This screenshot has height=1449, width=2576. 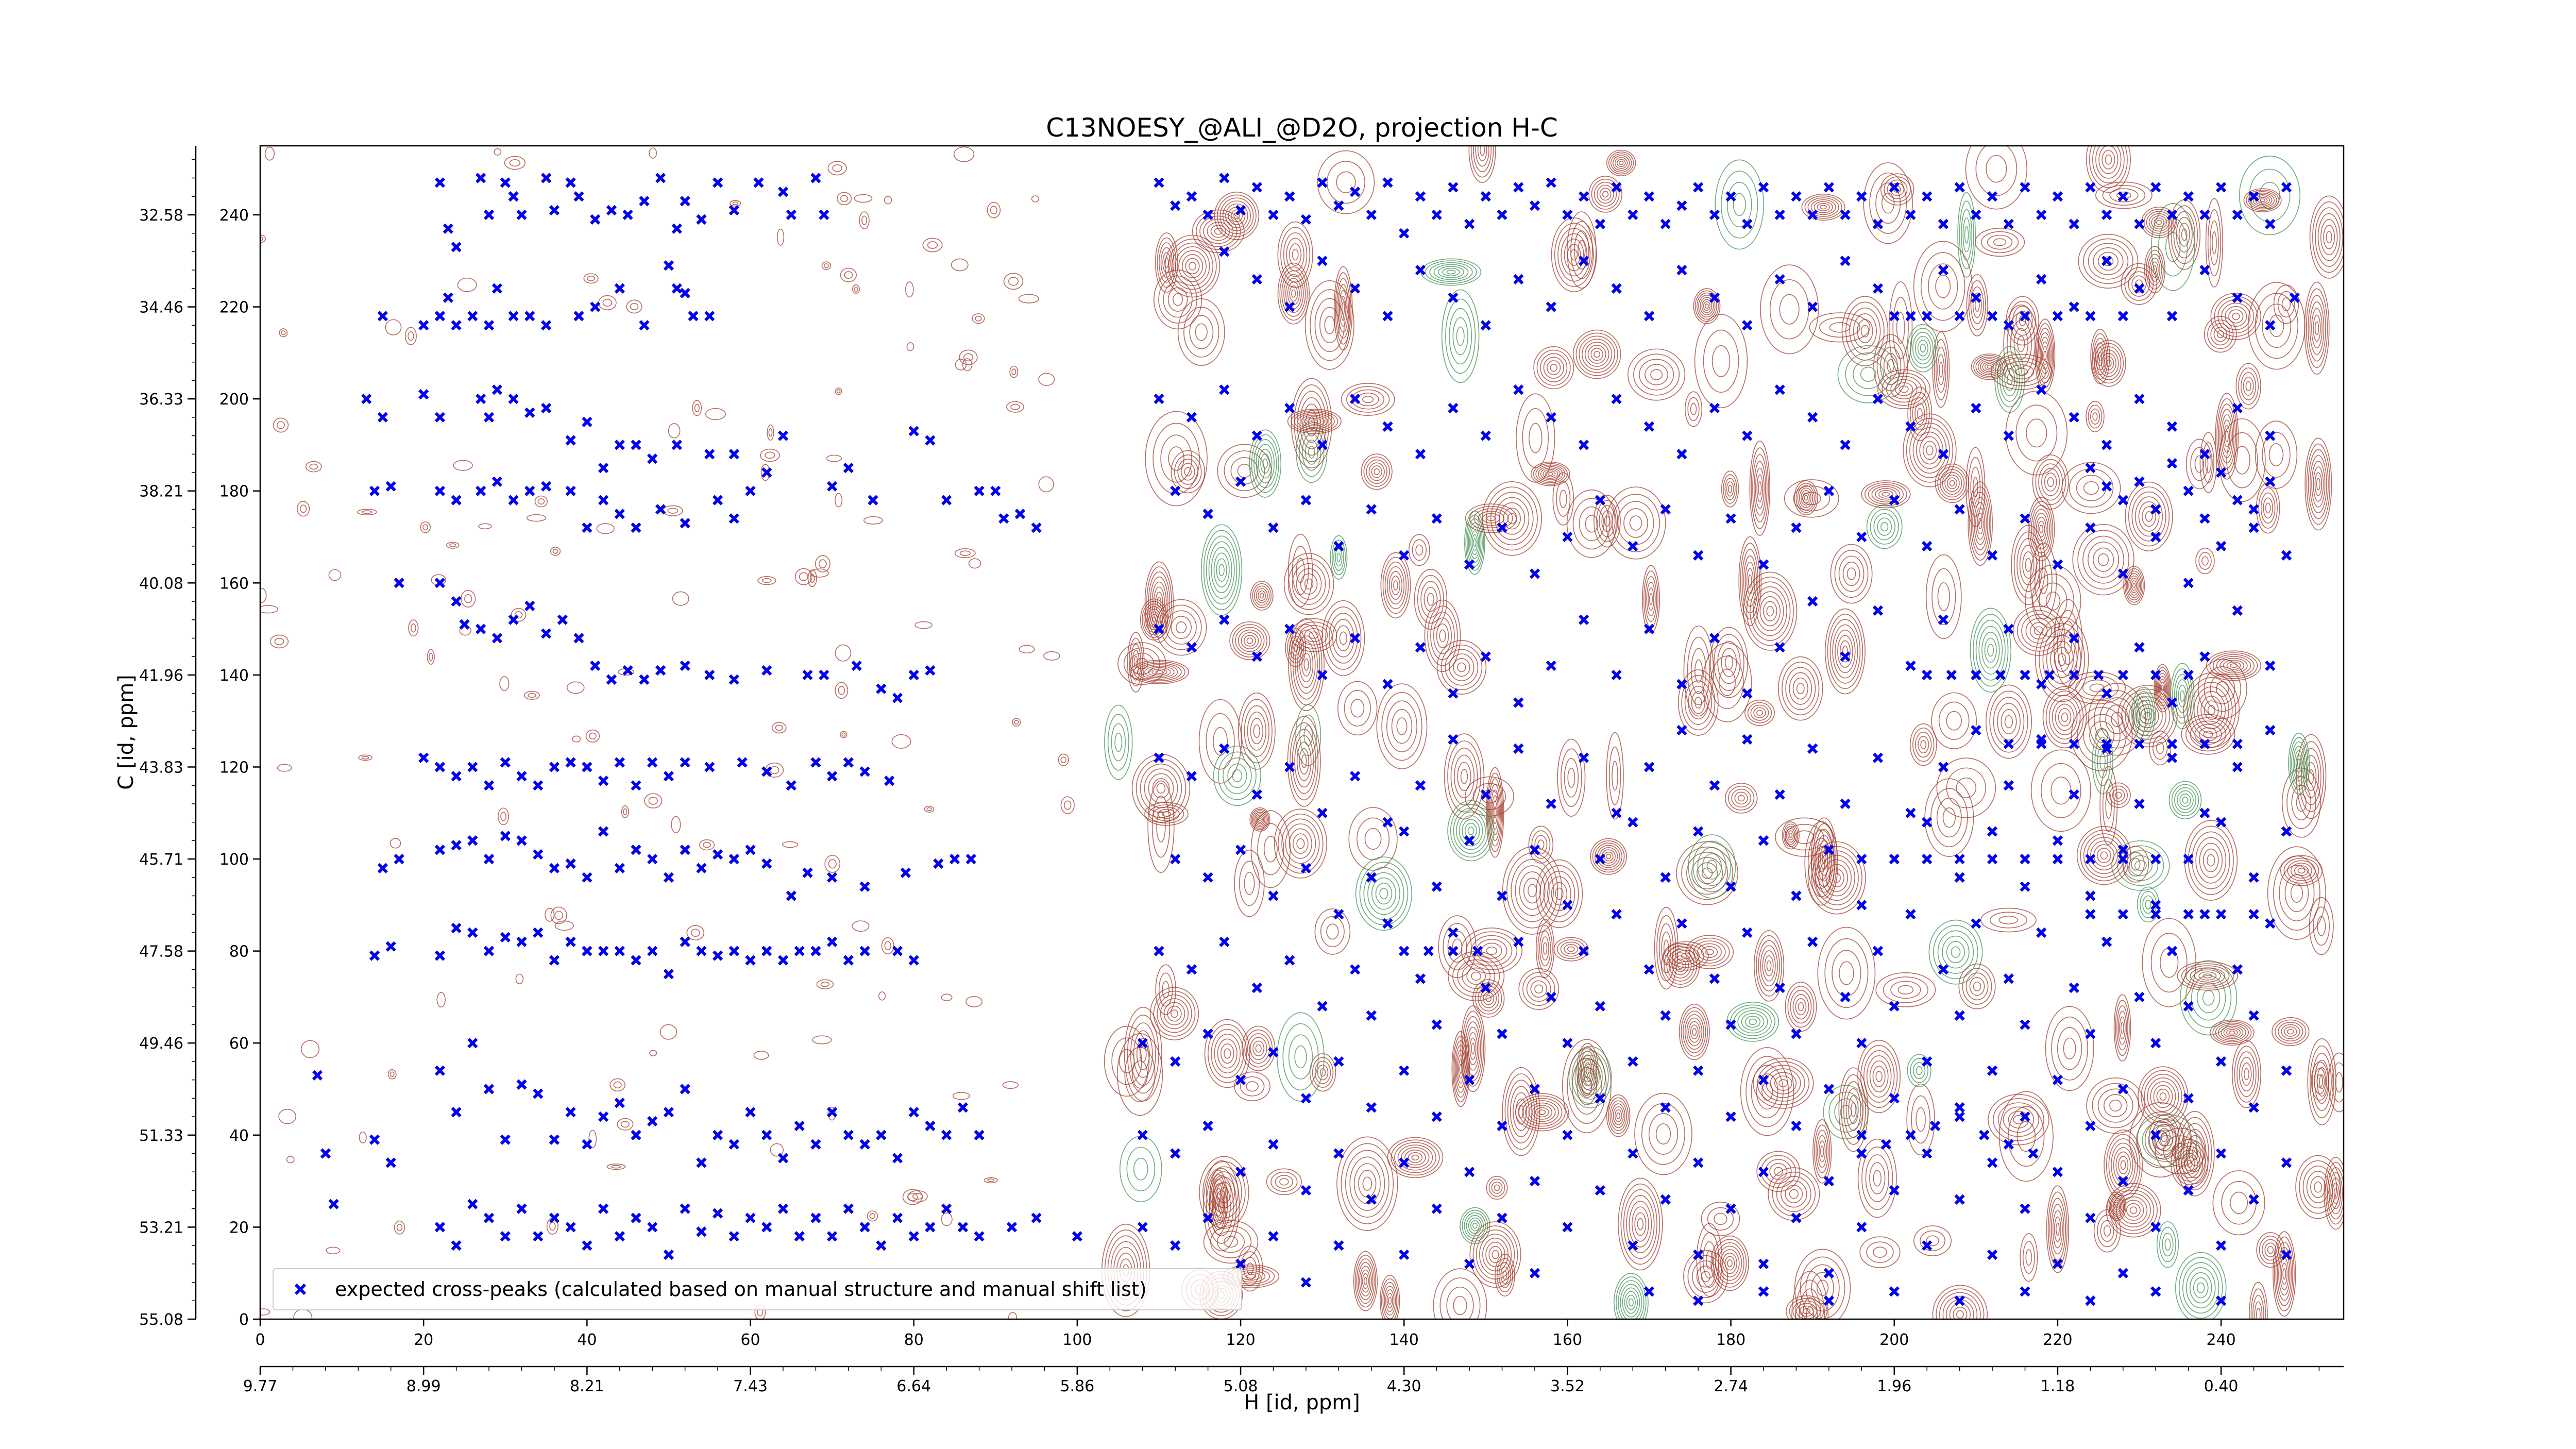 What do you see at coordinates (161, 216) in the screenshot?
I see `y-ppm-tick-label: 32.58` at bounding box center [161, 216].